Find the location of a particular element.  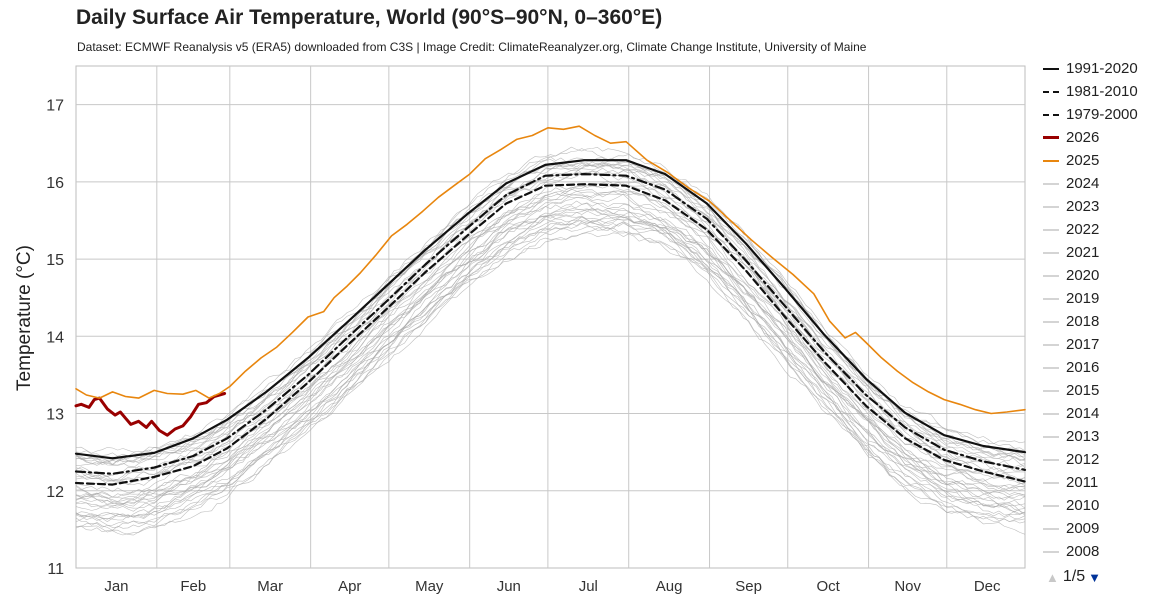

x-tick-label: Mar is located at coordinates (270, 586).